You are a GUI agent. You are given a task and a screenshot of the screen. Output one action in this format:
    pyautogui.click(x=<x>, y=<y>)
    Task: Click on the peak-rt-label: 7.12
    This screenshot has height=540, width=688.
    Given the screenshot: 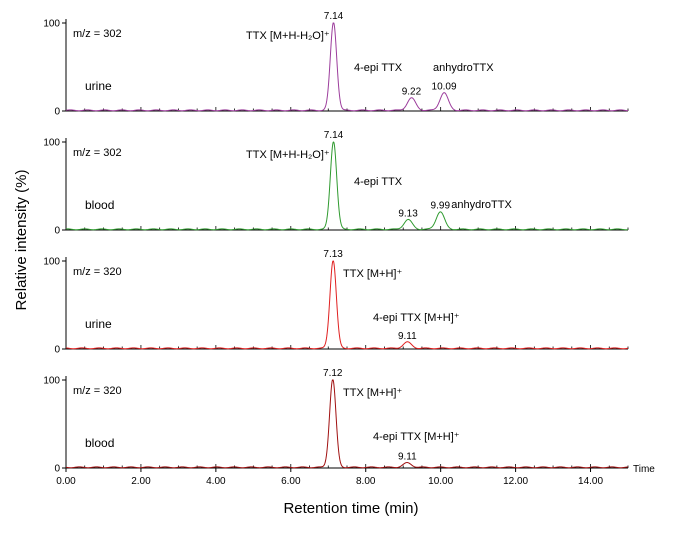 What is the action you would take?
    pyautogui.click(x=333, y=373)
    